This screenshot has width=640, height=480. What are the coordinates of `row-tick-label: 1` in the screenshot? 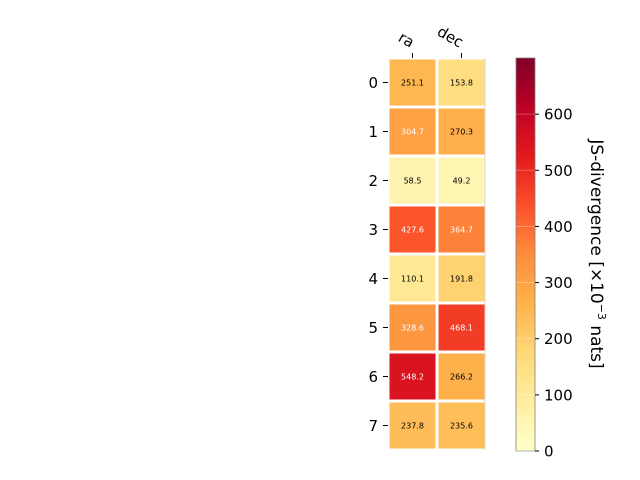 It's located at (373, 132).